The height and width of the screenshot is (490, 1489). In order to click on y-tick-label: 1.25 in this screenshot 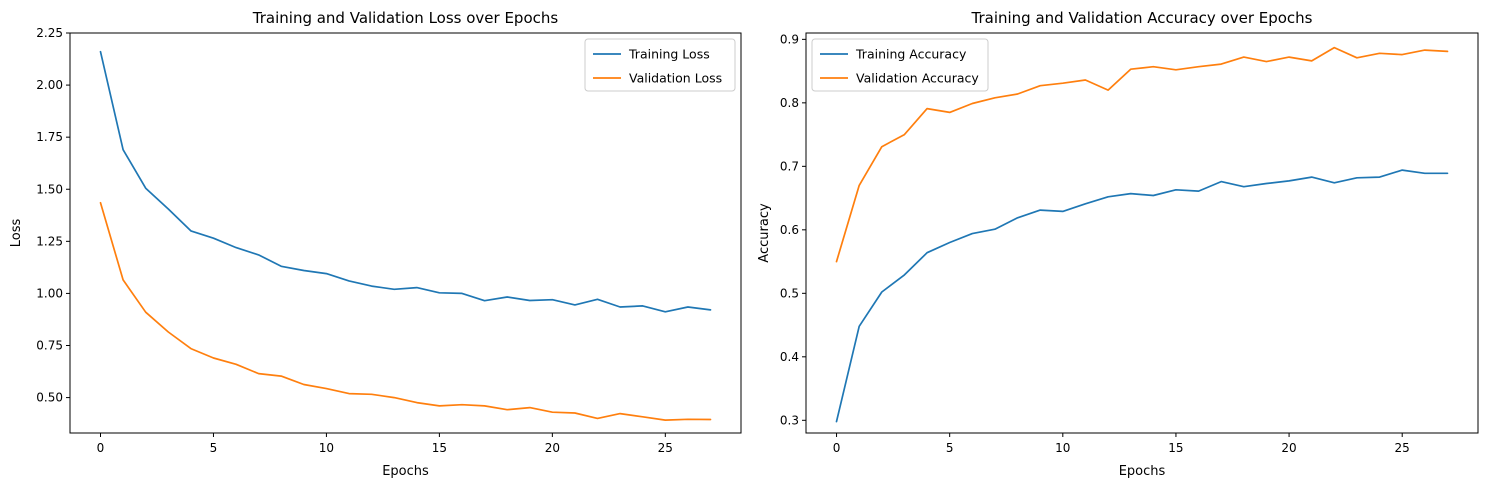, I will do `click(49, 241)`.